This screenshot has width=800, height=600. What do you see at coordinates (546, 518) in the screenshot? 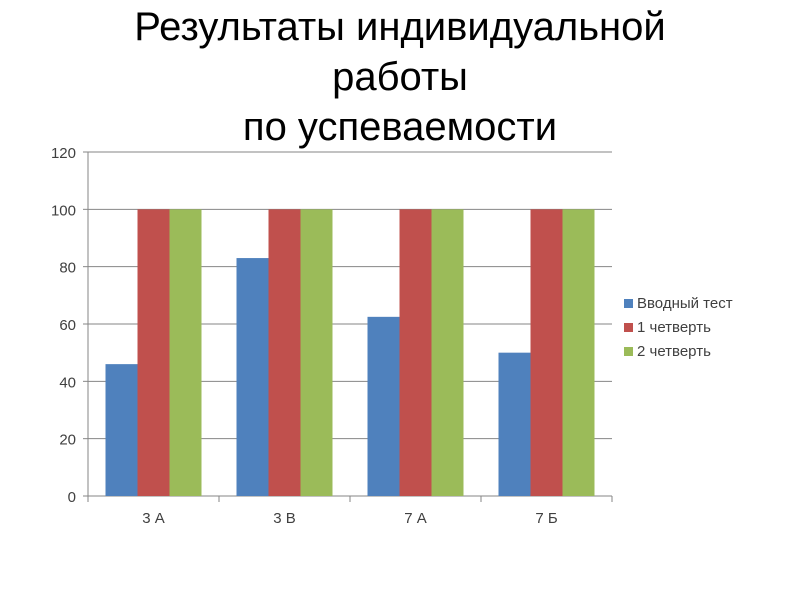
I see `x-category-label: 7 Б` at bounding box center [546, 518].